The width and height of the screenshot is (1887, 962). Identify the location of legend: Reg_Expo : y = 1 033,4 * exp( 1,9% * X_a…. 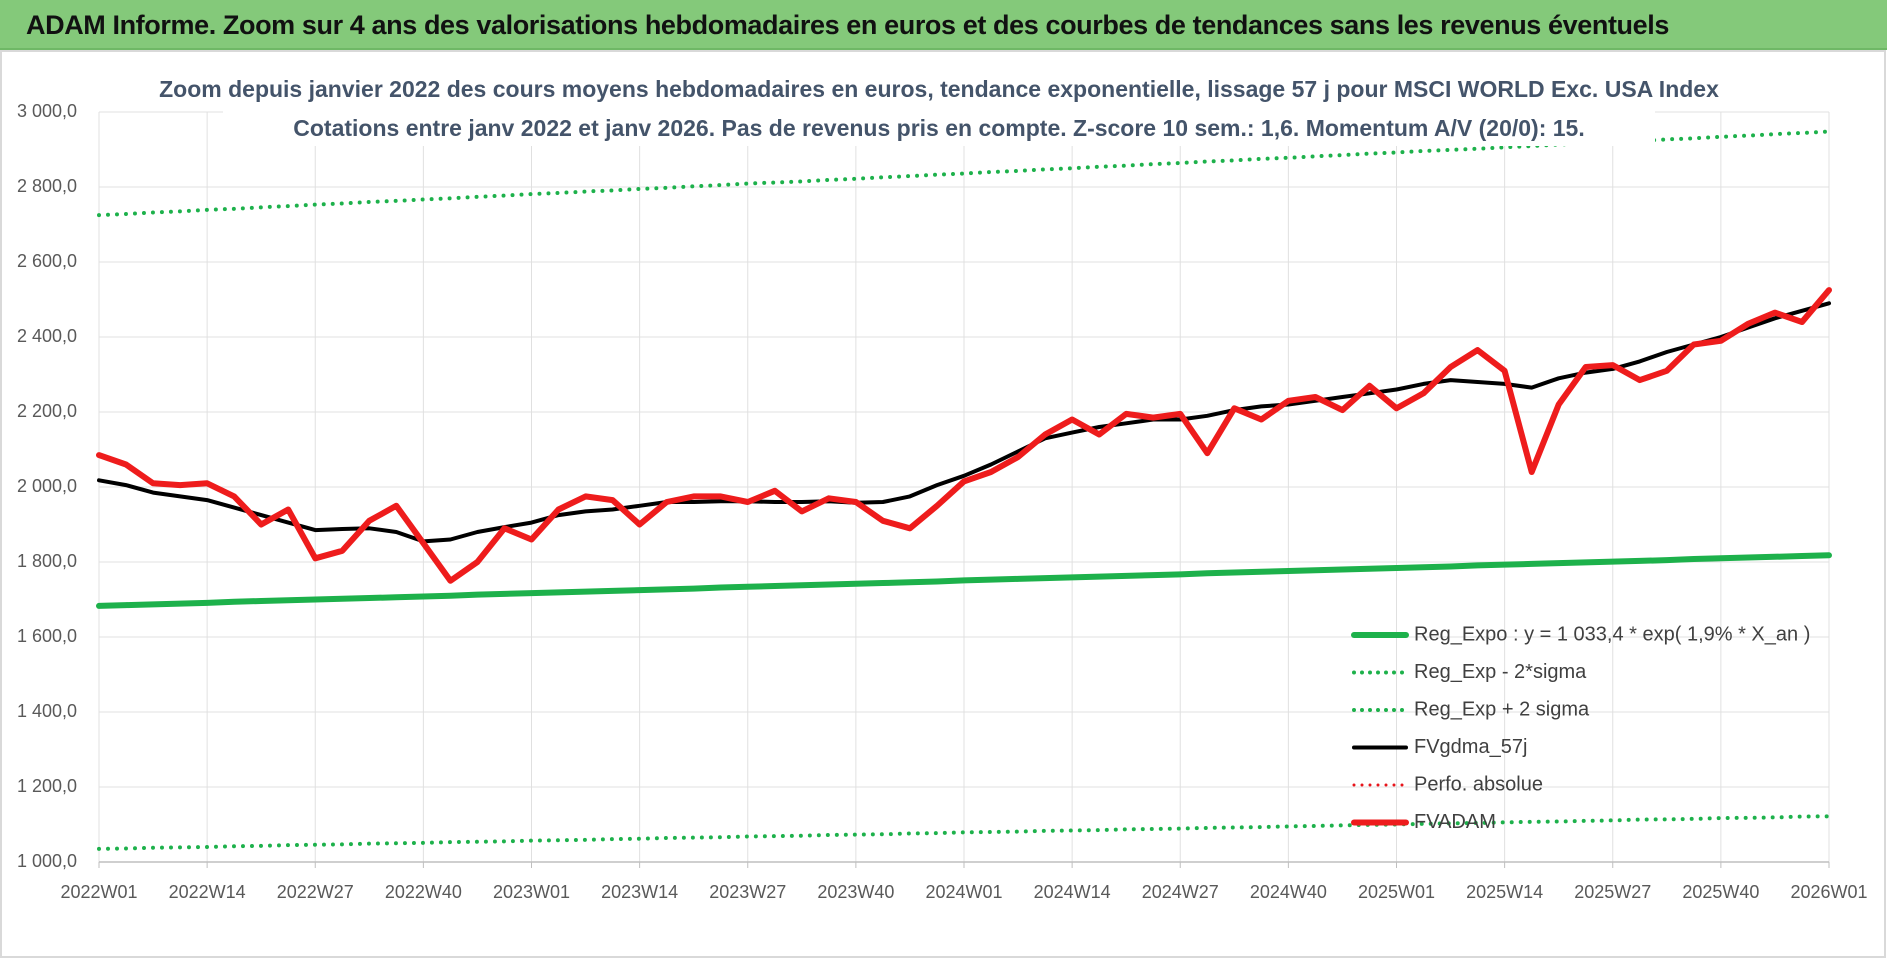
(1580, 728).